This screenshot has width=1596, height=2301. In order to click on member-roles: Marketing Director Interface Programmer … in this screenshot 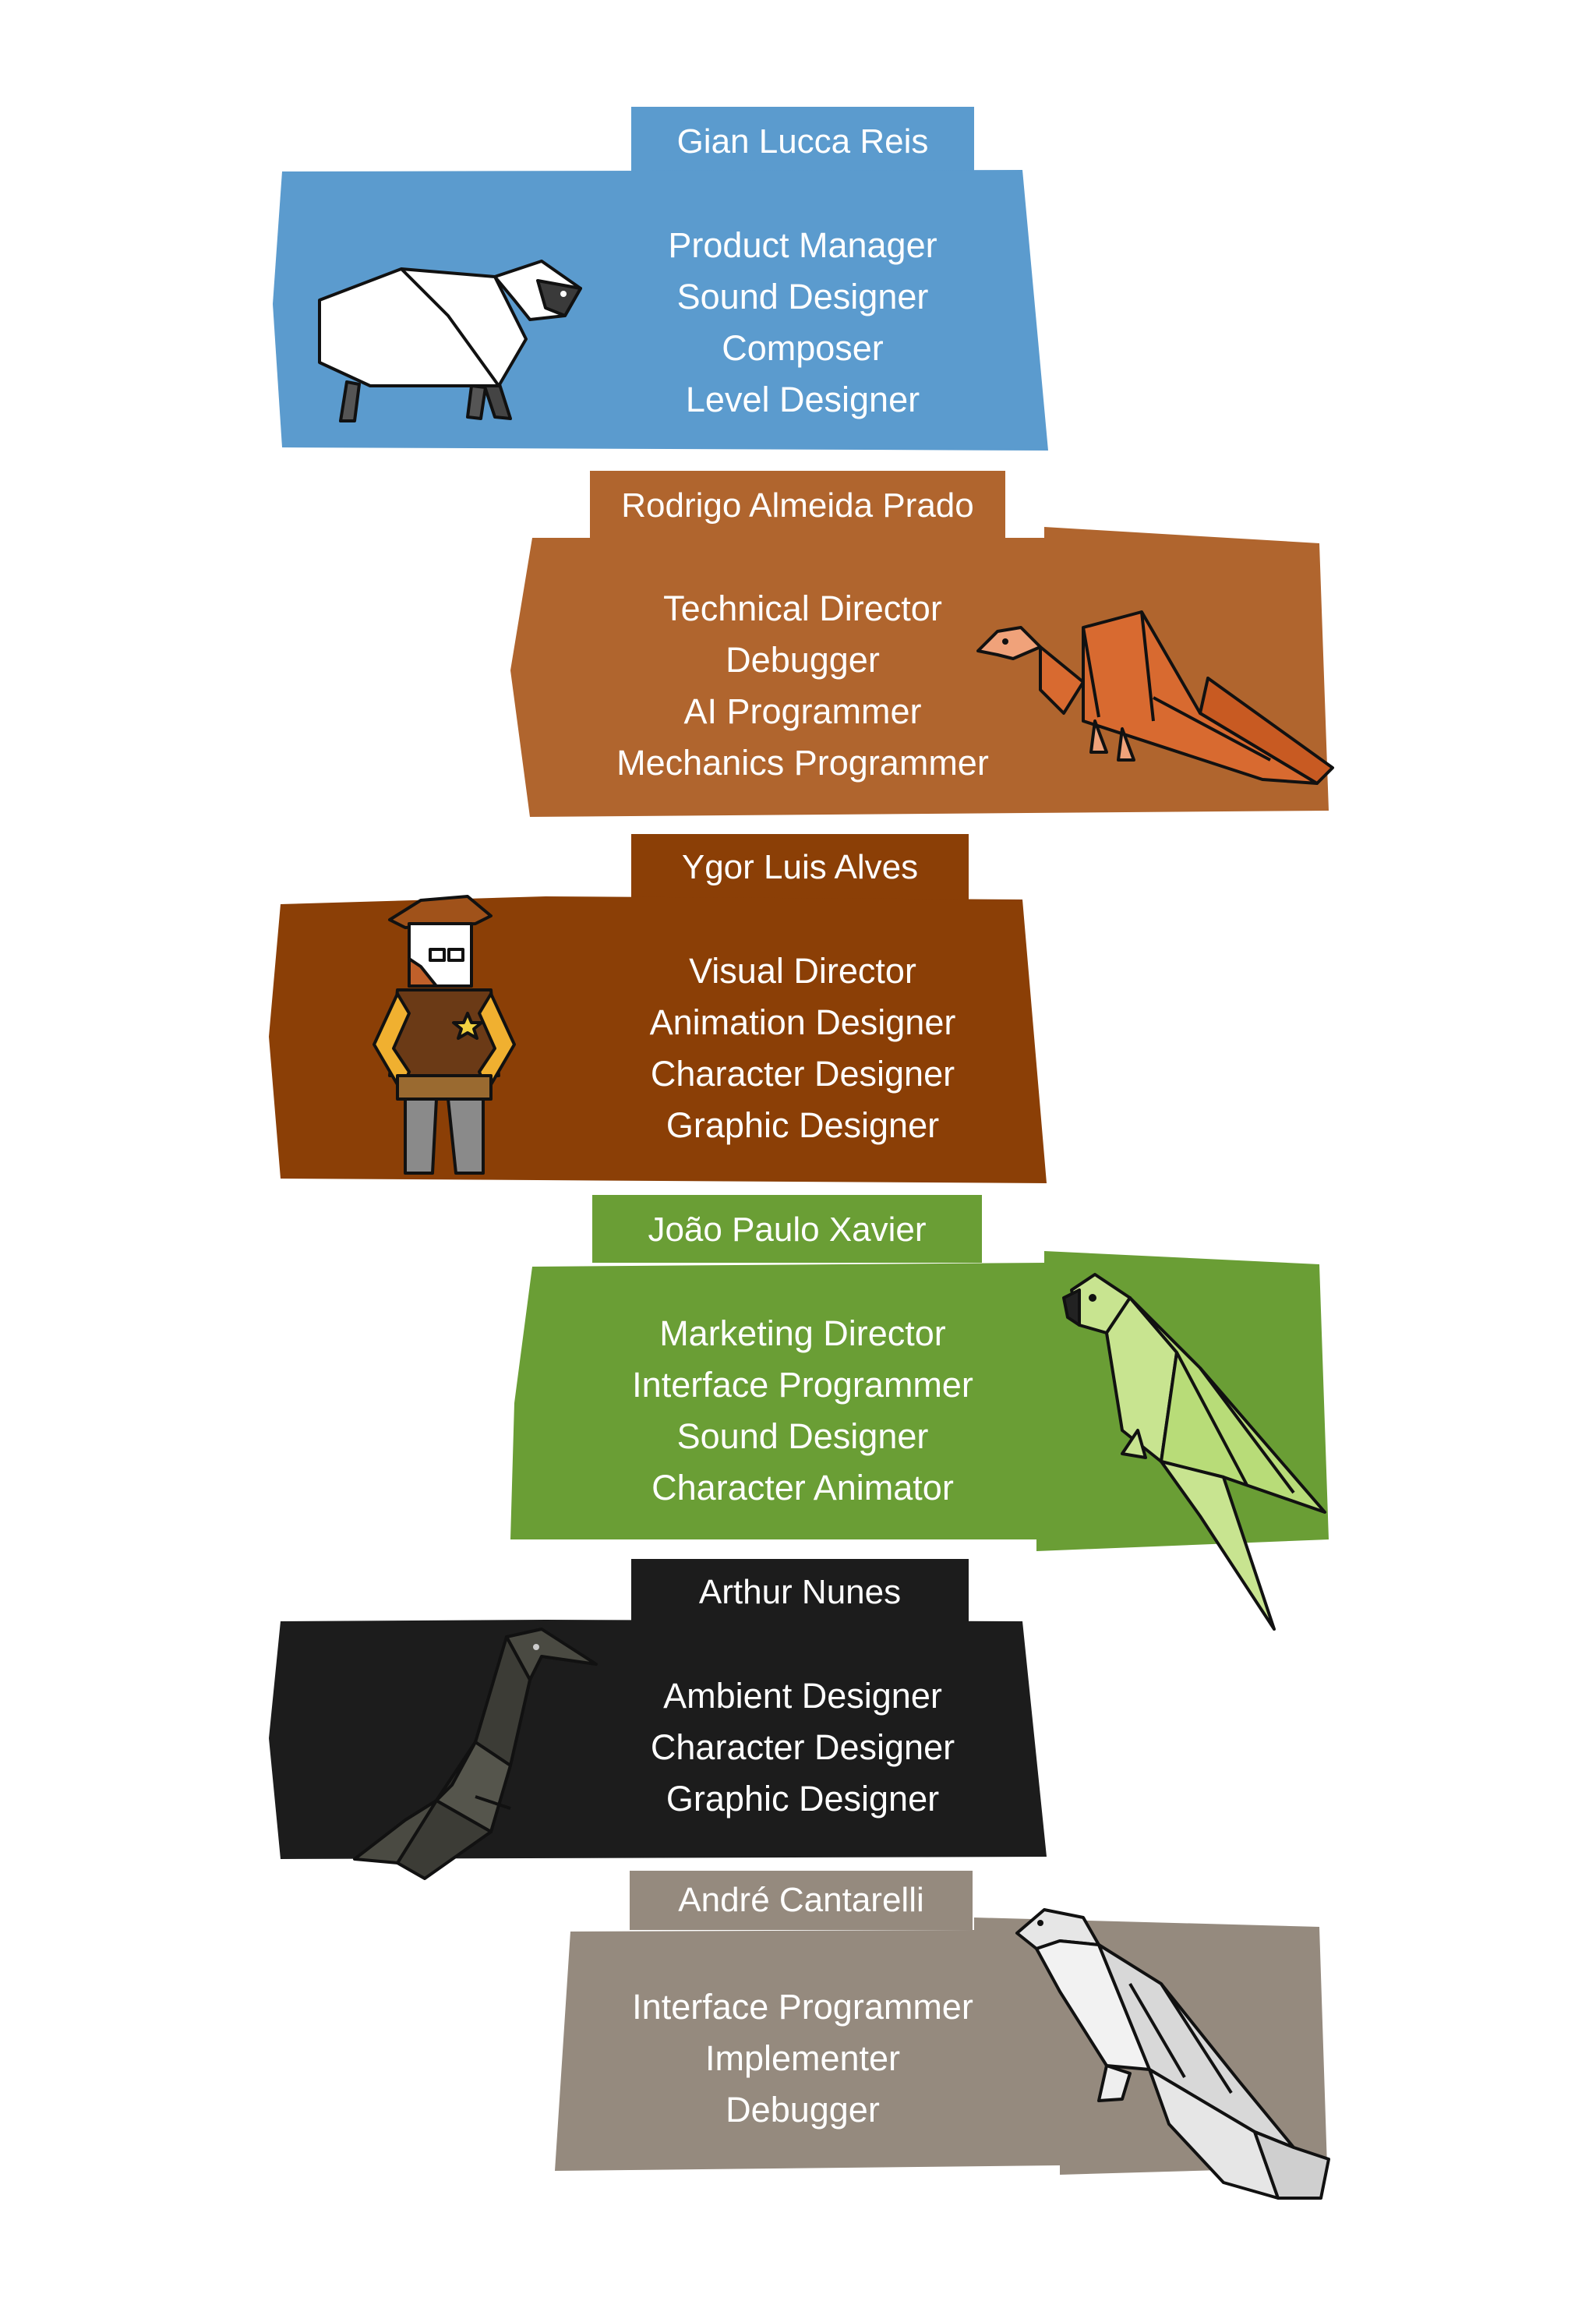, I will do `click(802, 1411)`.